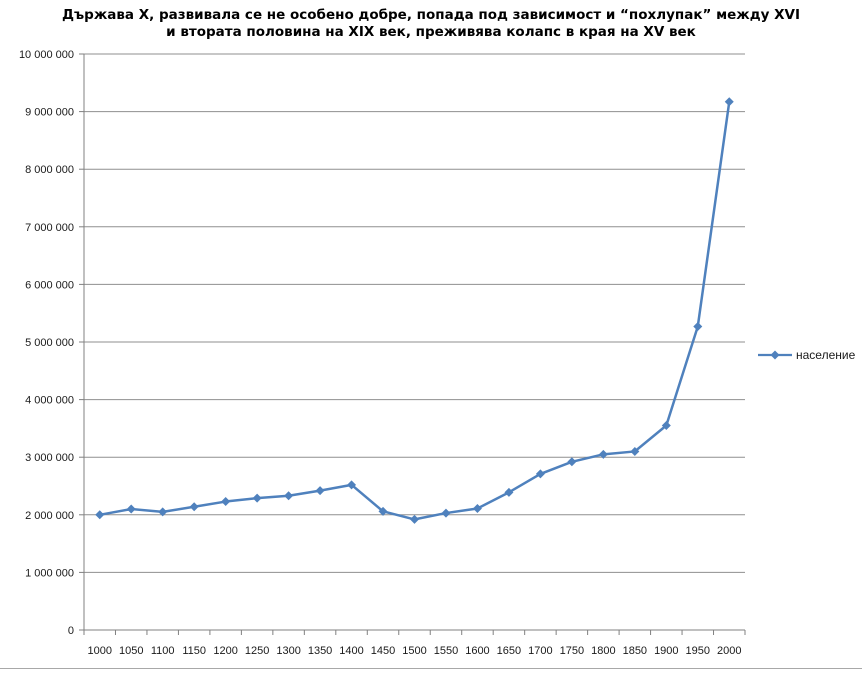 Image resolution: width=862 pixels, height=675 pixels. I want to click on legend-series-swatch, so click(775, 355).